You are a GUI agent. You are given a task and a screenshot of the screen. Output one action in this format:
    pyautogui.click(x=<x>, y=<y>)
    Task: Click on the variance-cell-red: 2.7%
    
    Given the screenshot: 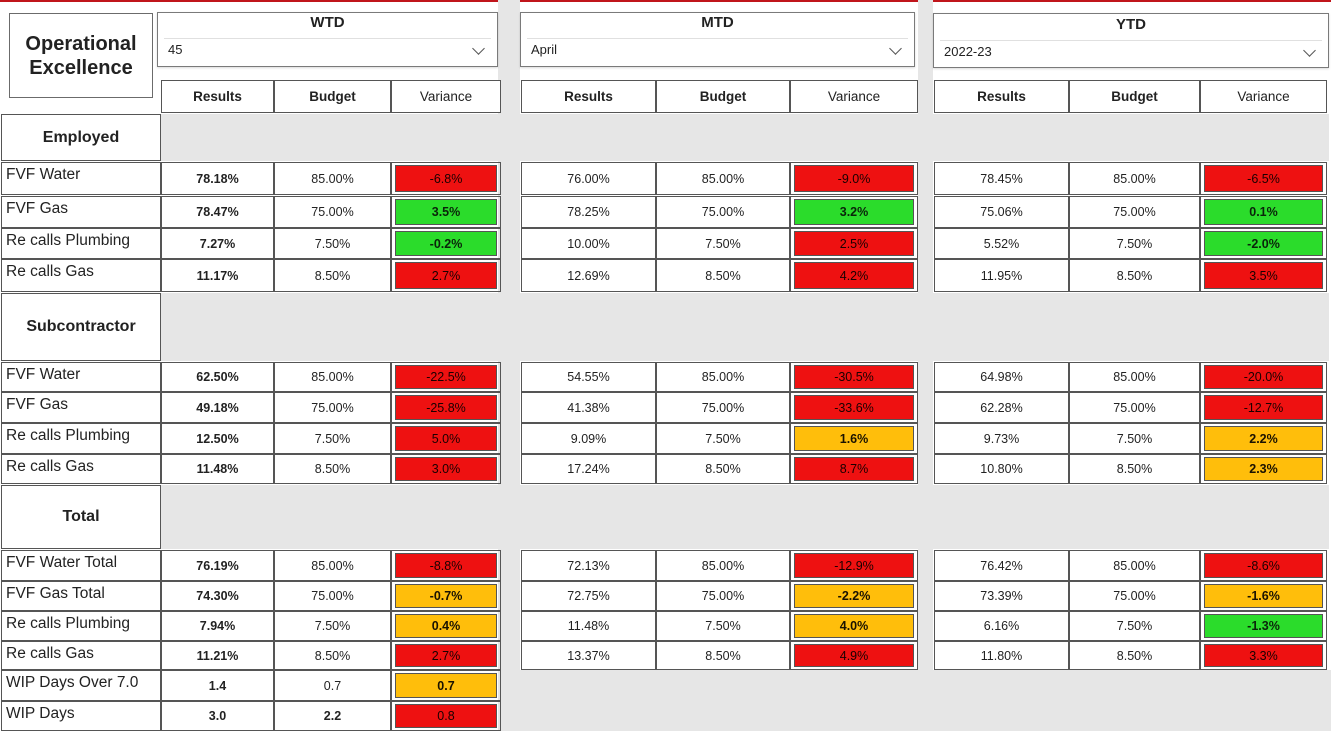 What is the action you would take?
    pyautogui.click(x=446, y=275)
    